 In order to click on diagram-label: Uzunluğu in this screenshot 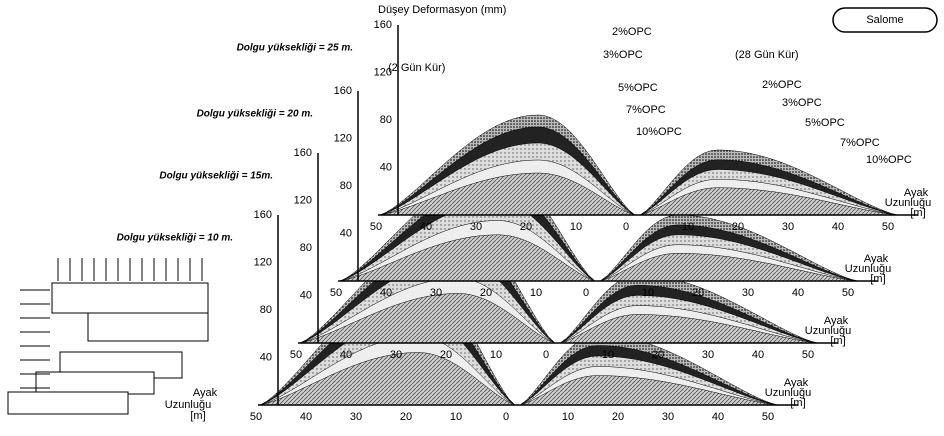, I will do `click(188, 405)`.